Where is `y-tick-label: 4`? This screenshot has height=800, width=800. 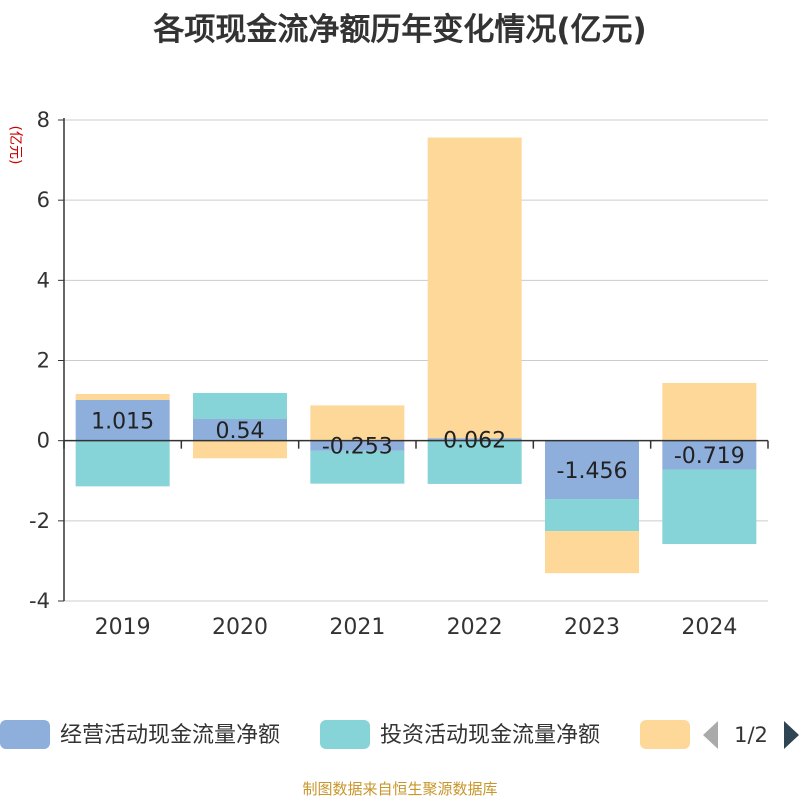
y-tick-label: 4 is located at coordinates (43, 280).